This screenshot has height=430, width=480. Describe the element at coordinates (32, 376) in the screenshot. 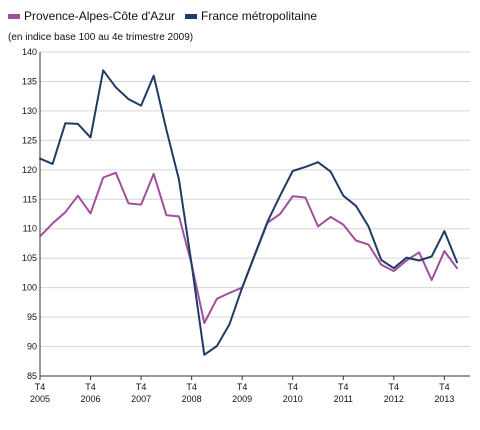

I see `y-tick-label-85: 85` at that location.